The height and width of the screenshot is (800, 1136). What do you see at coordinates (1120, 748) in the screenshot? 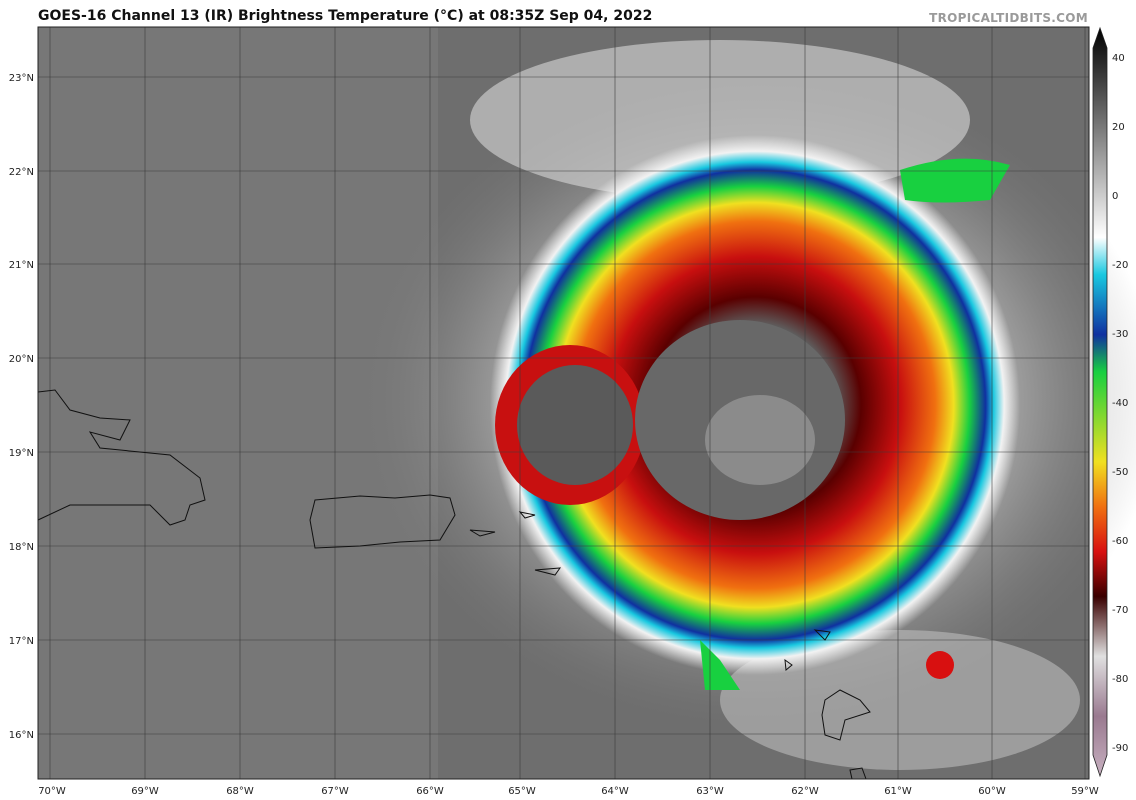
I see `colorbar-tick-label: -90` at bounding box center [1120, 748].